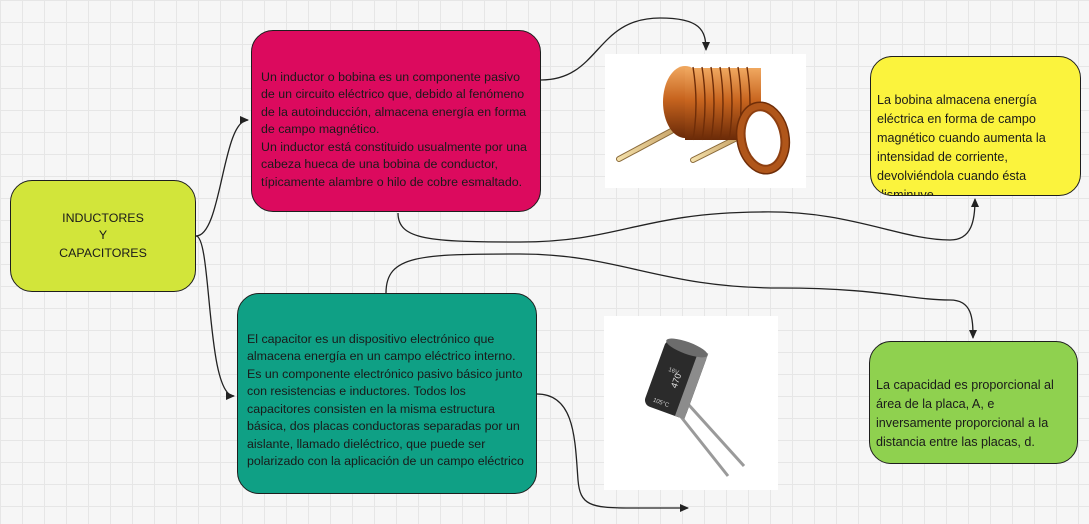 This screenshot has width=1089, height=524. Describe the element at coordinates (661, 404) in the screenshot. I see `capacitor-marking-temperature: 105°C` at that location.